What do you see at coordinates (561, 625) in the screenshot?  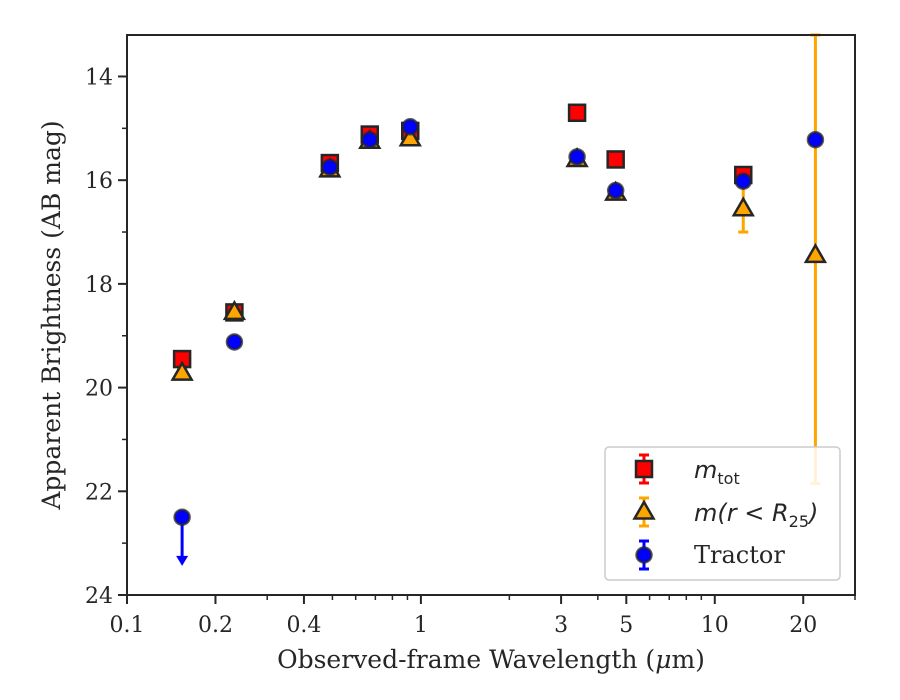 I see `x-tick-label: 3` at bounding box center [561, 625].